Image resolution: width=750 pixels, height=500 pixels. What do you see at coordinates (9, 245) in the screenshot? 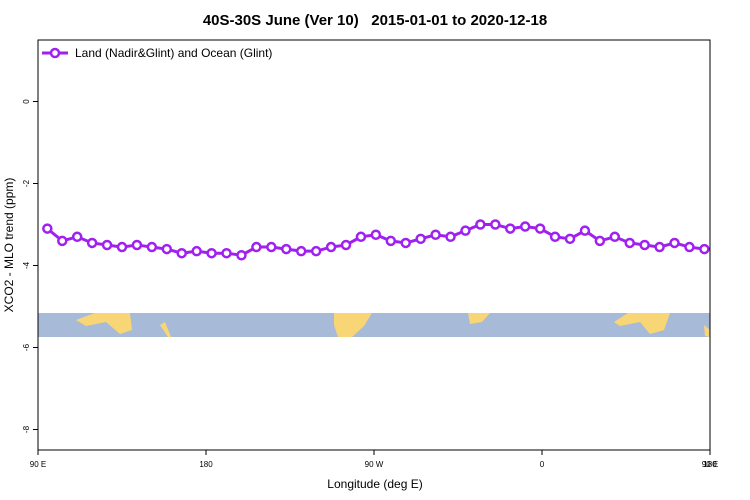
I see `y-axis-label: XCO2 - MLO trend (ppm)` at bounding box center [9, 245].